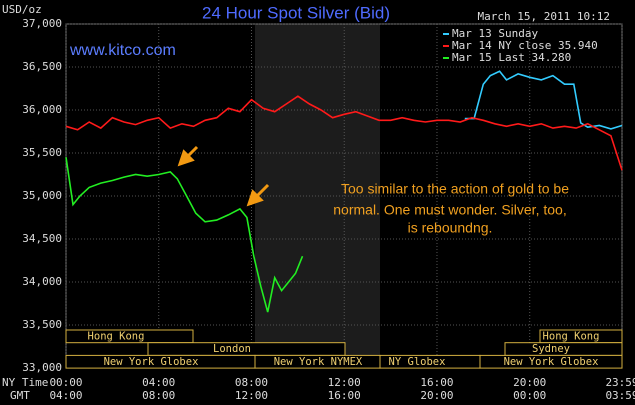 This screenshot has width=635, height=405. I want to click on x-tick-label: 12:00, so click(344, 382).